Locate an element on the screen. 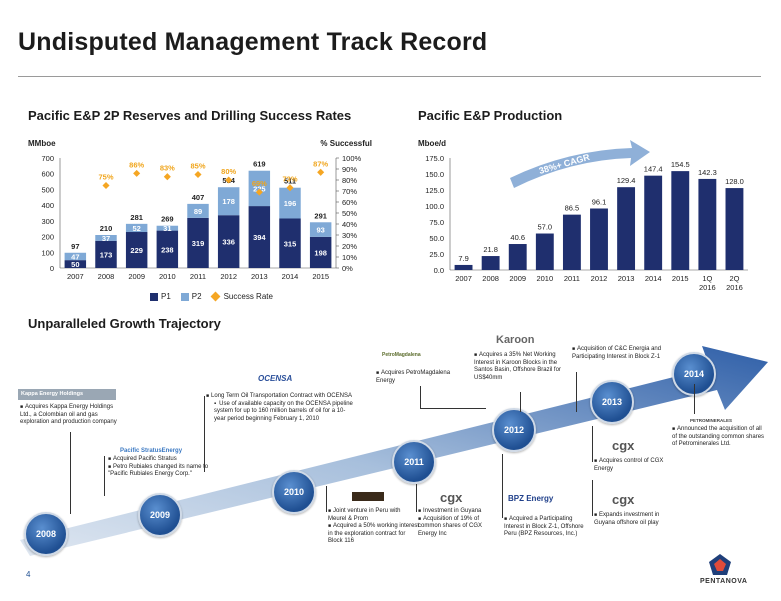 The width and height of the screenshot is (781, 601). stratus-note-1: Acquired Pacific Stratus is located at coordinates (159, 460).